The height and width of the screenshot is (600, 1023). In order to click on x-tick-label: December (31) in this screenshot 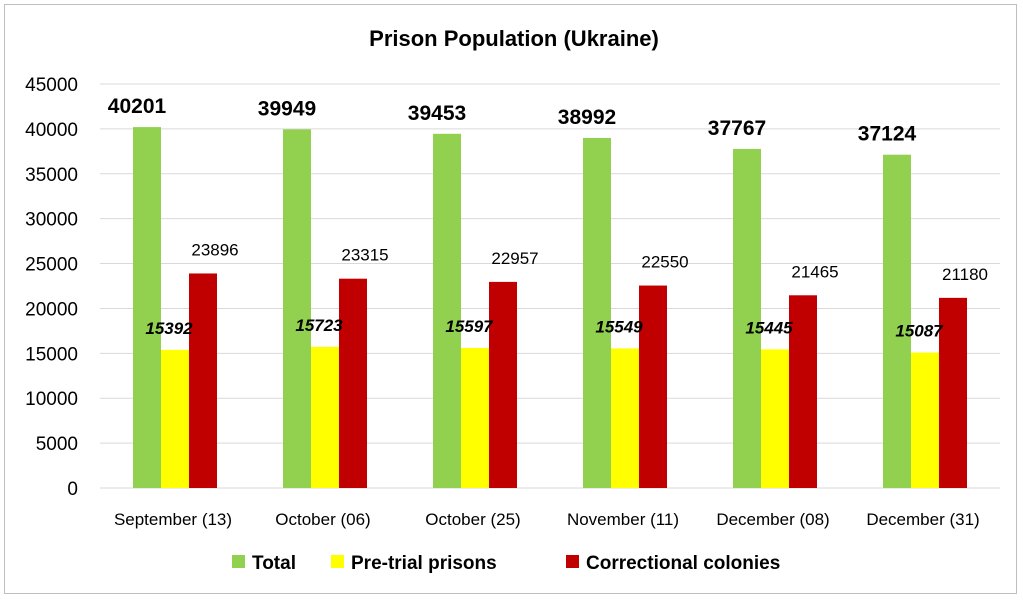, I will do `click(922, 519)`.